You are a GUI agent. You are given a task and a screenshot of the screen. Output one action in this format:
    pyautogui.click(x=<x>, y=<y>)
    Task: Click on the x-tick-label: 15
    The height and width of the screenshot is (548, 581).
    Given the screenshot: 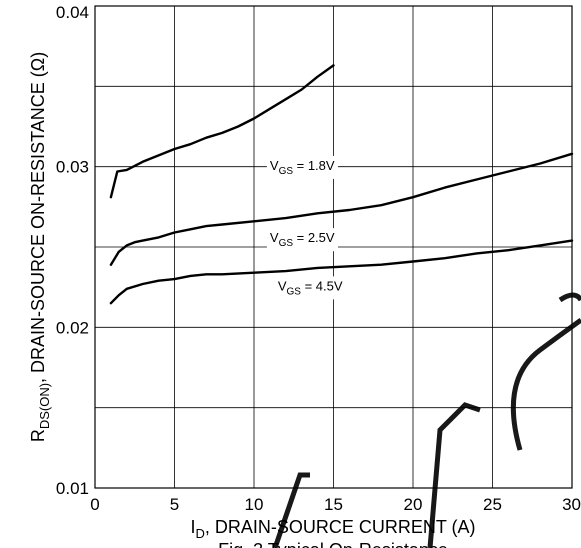 What is the action you would take?
    pyautogui.click(x=333, y=504)
    